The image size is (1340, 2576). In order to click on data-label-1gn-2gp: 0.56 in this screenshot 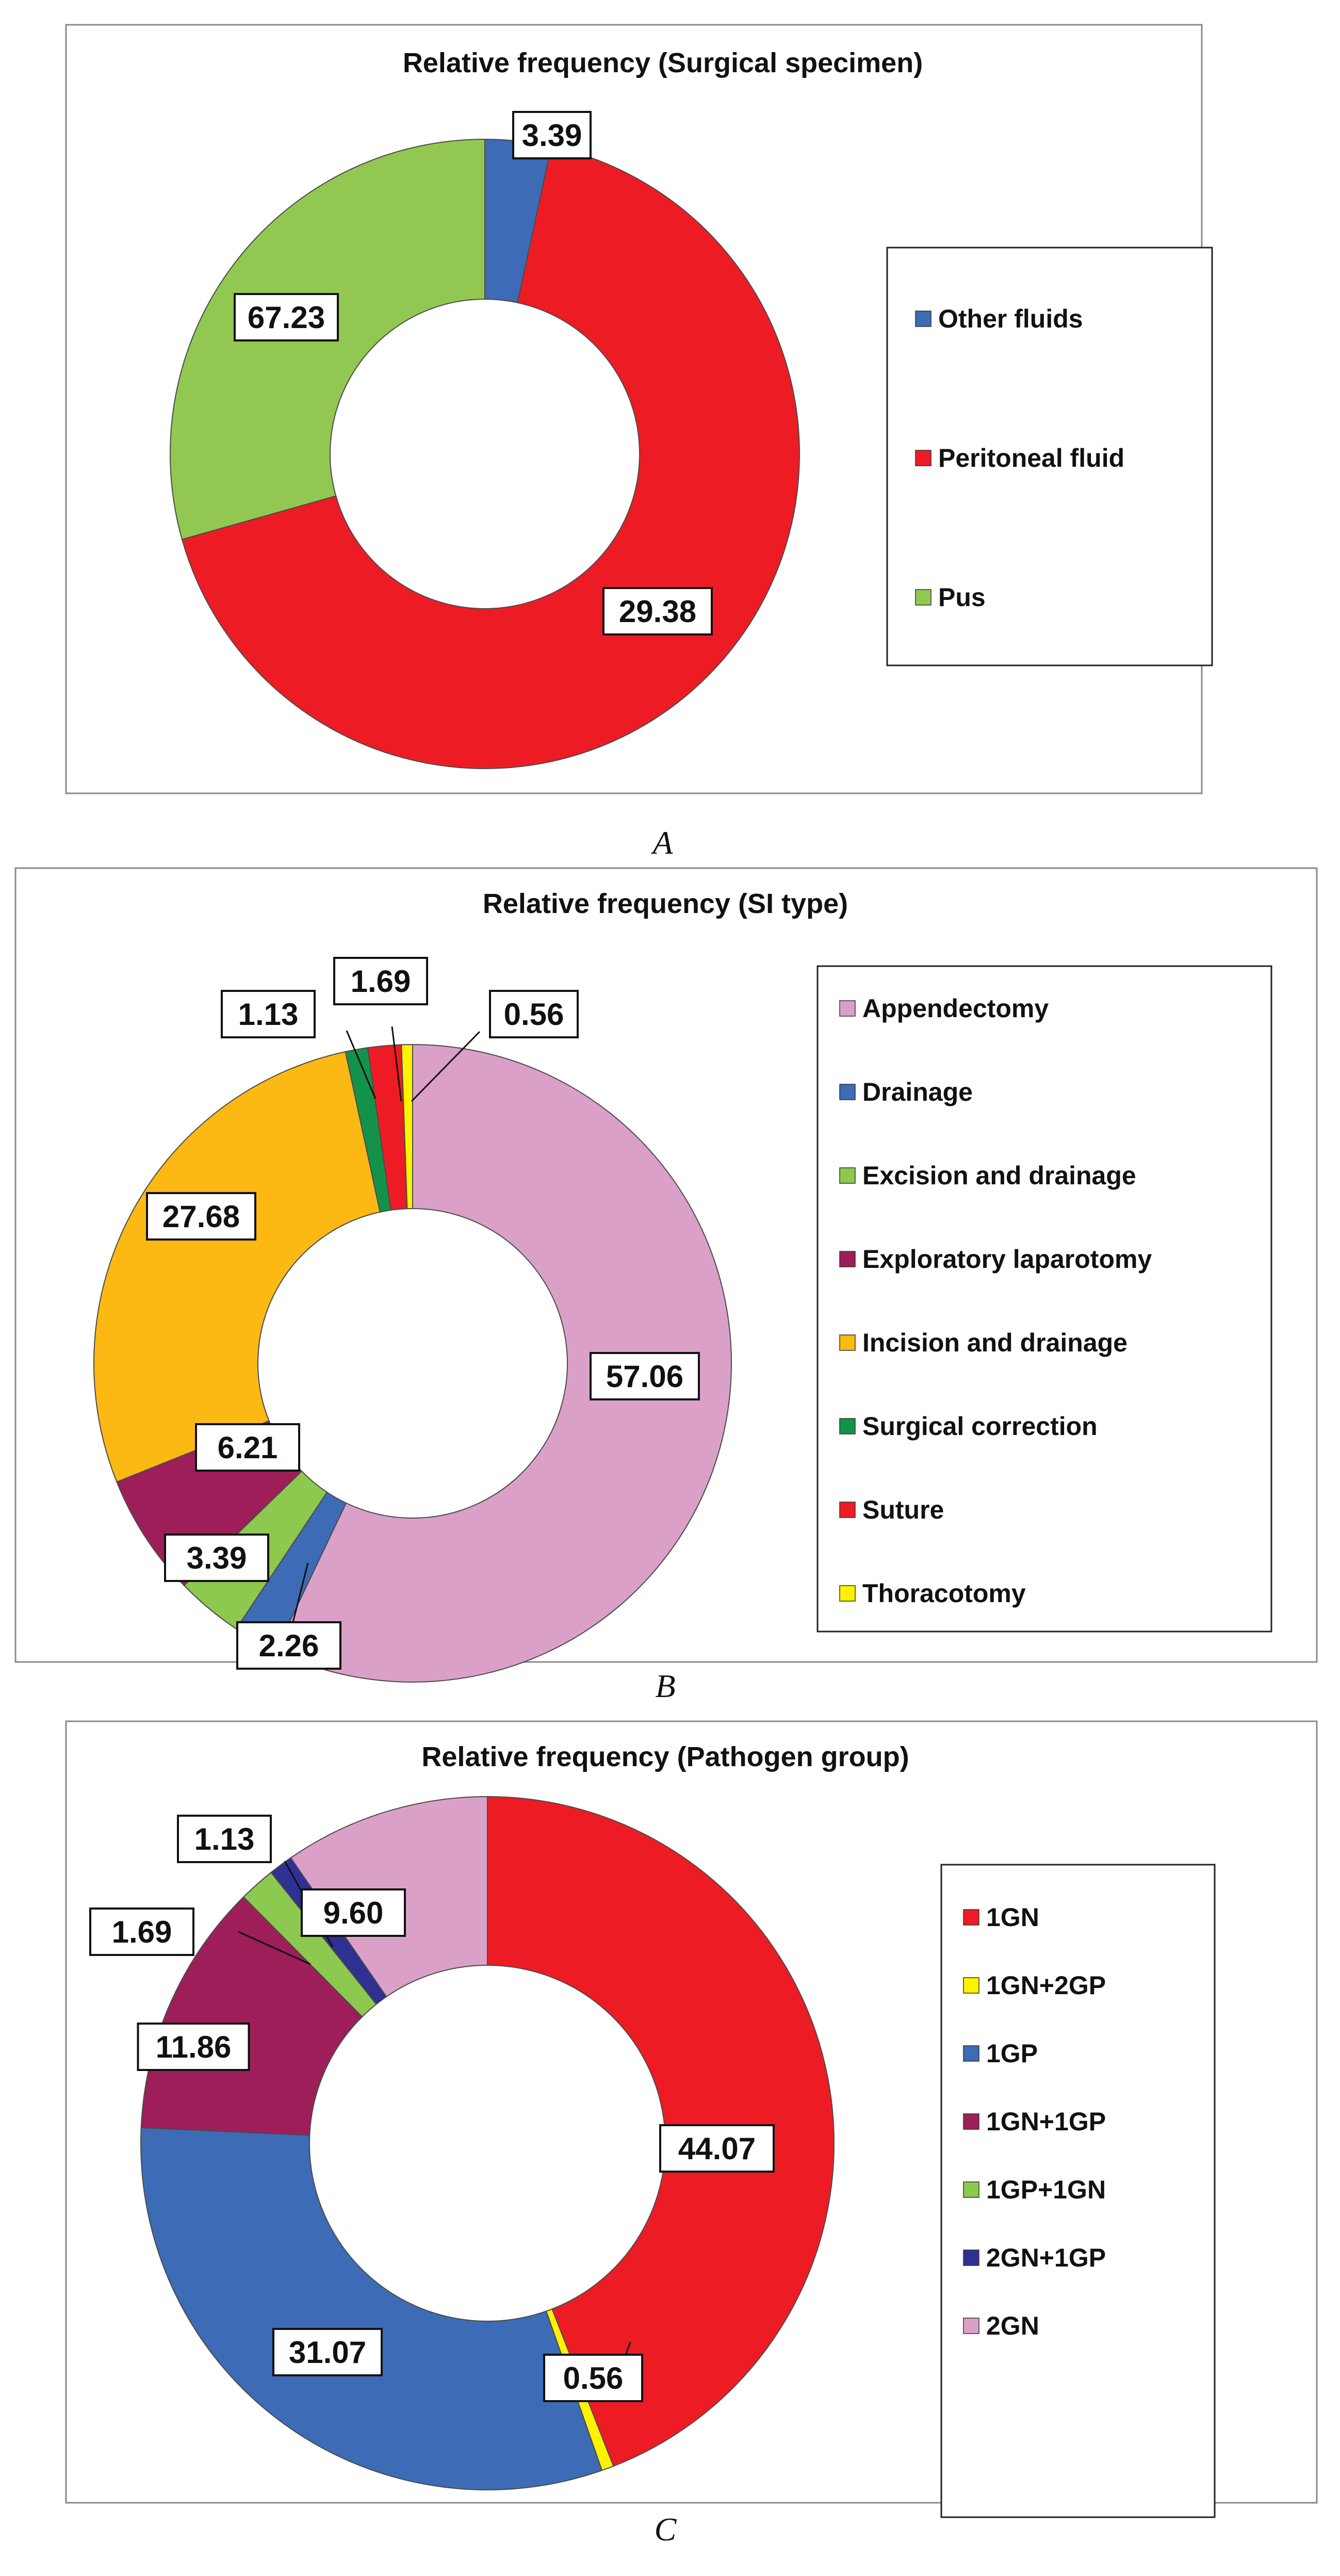, I will do `click(593, 2378)`.